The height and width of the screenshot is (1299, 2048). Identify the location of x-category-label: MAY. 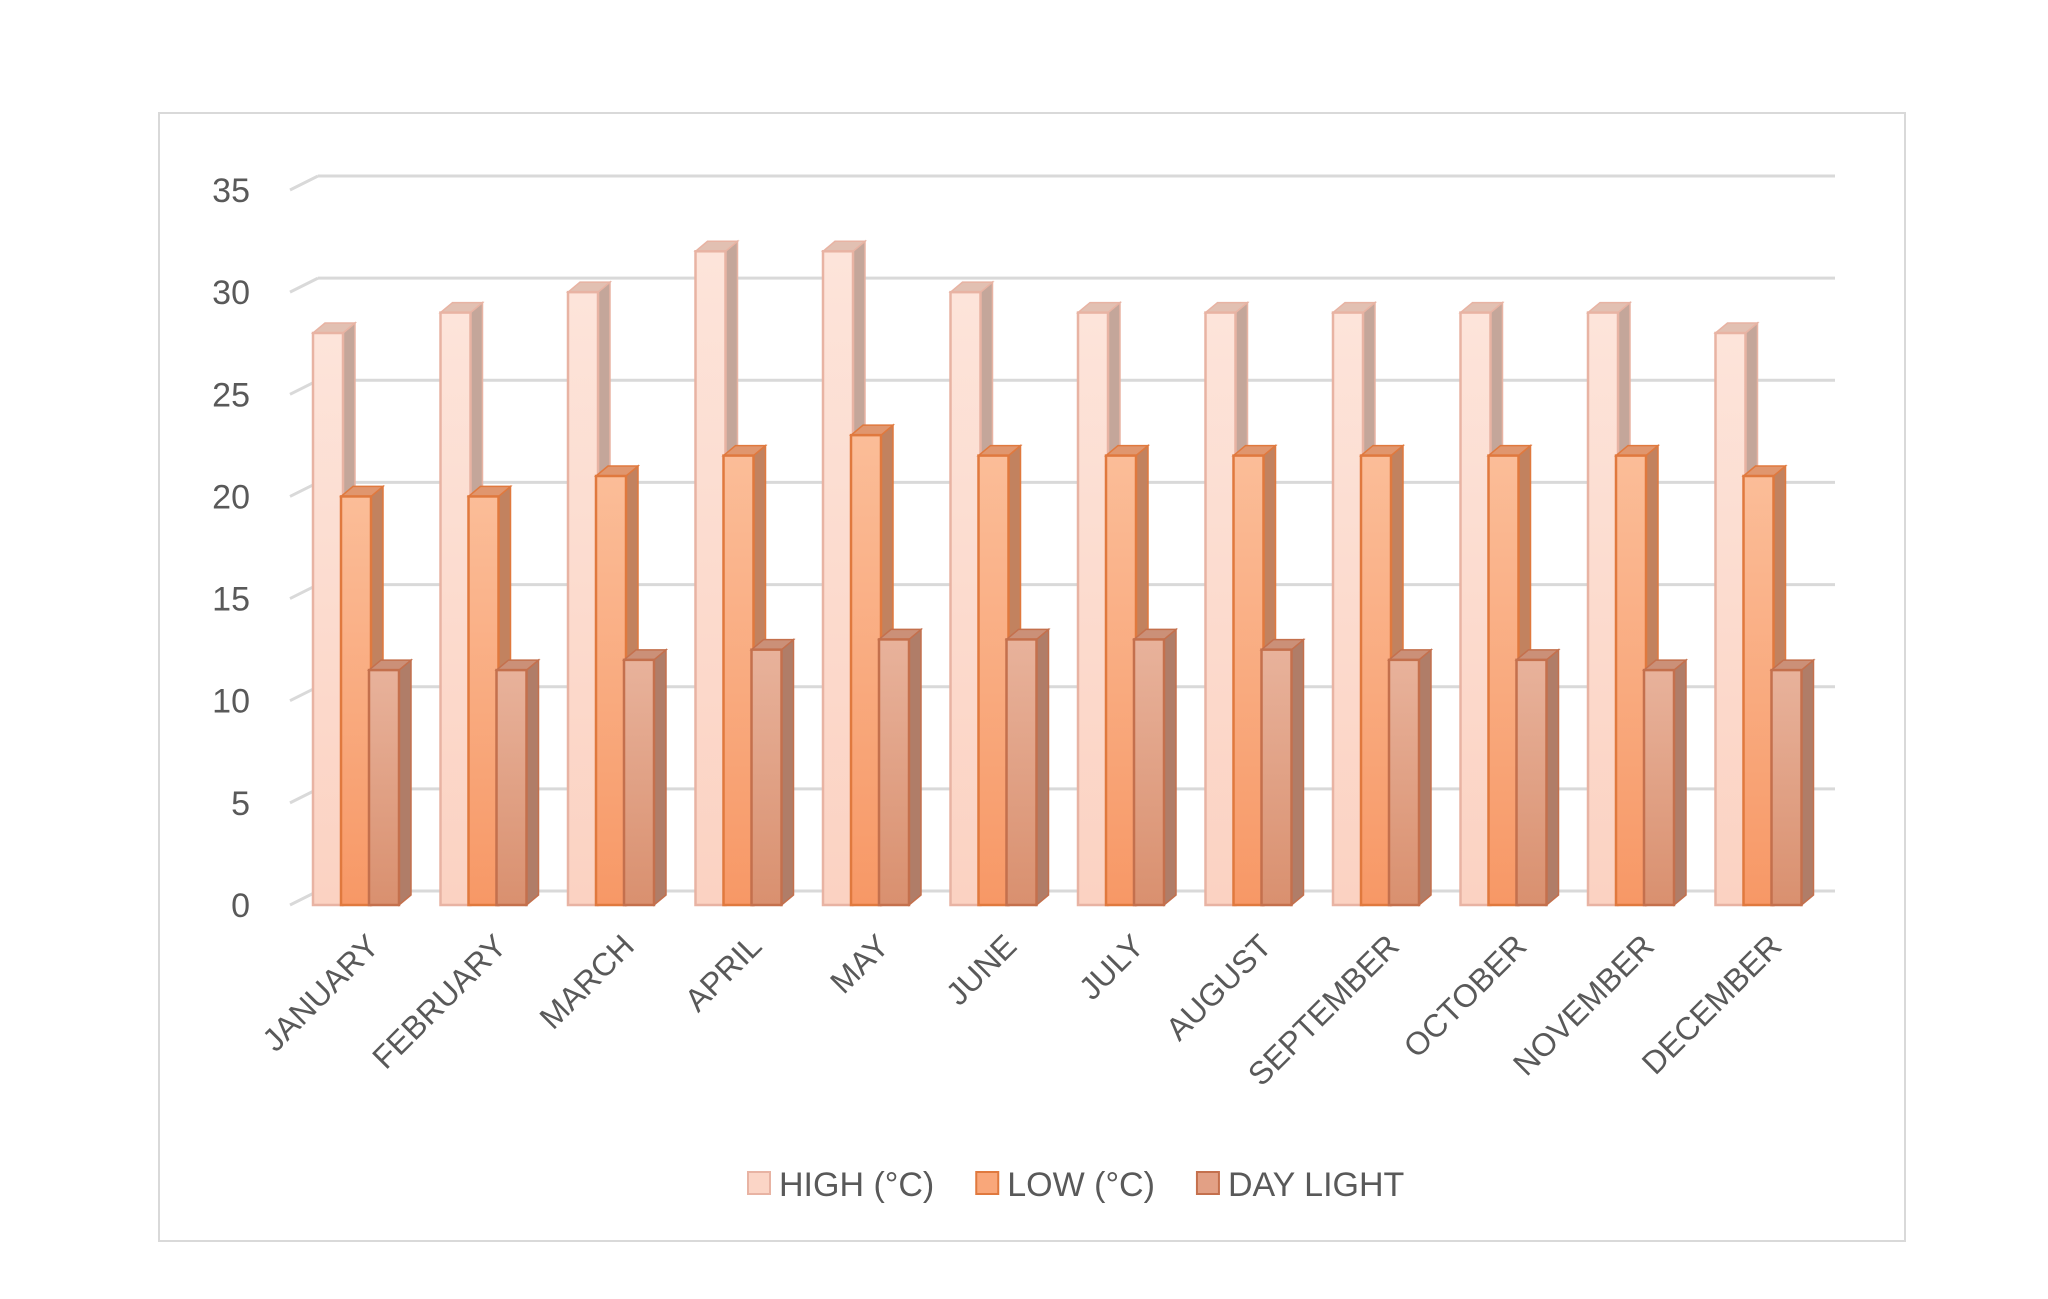
(859, 963).